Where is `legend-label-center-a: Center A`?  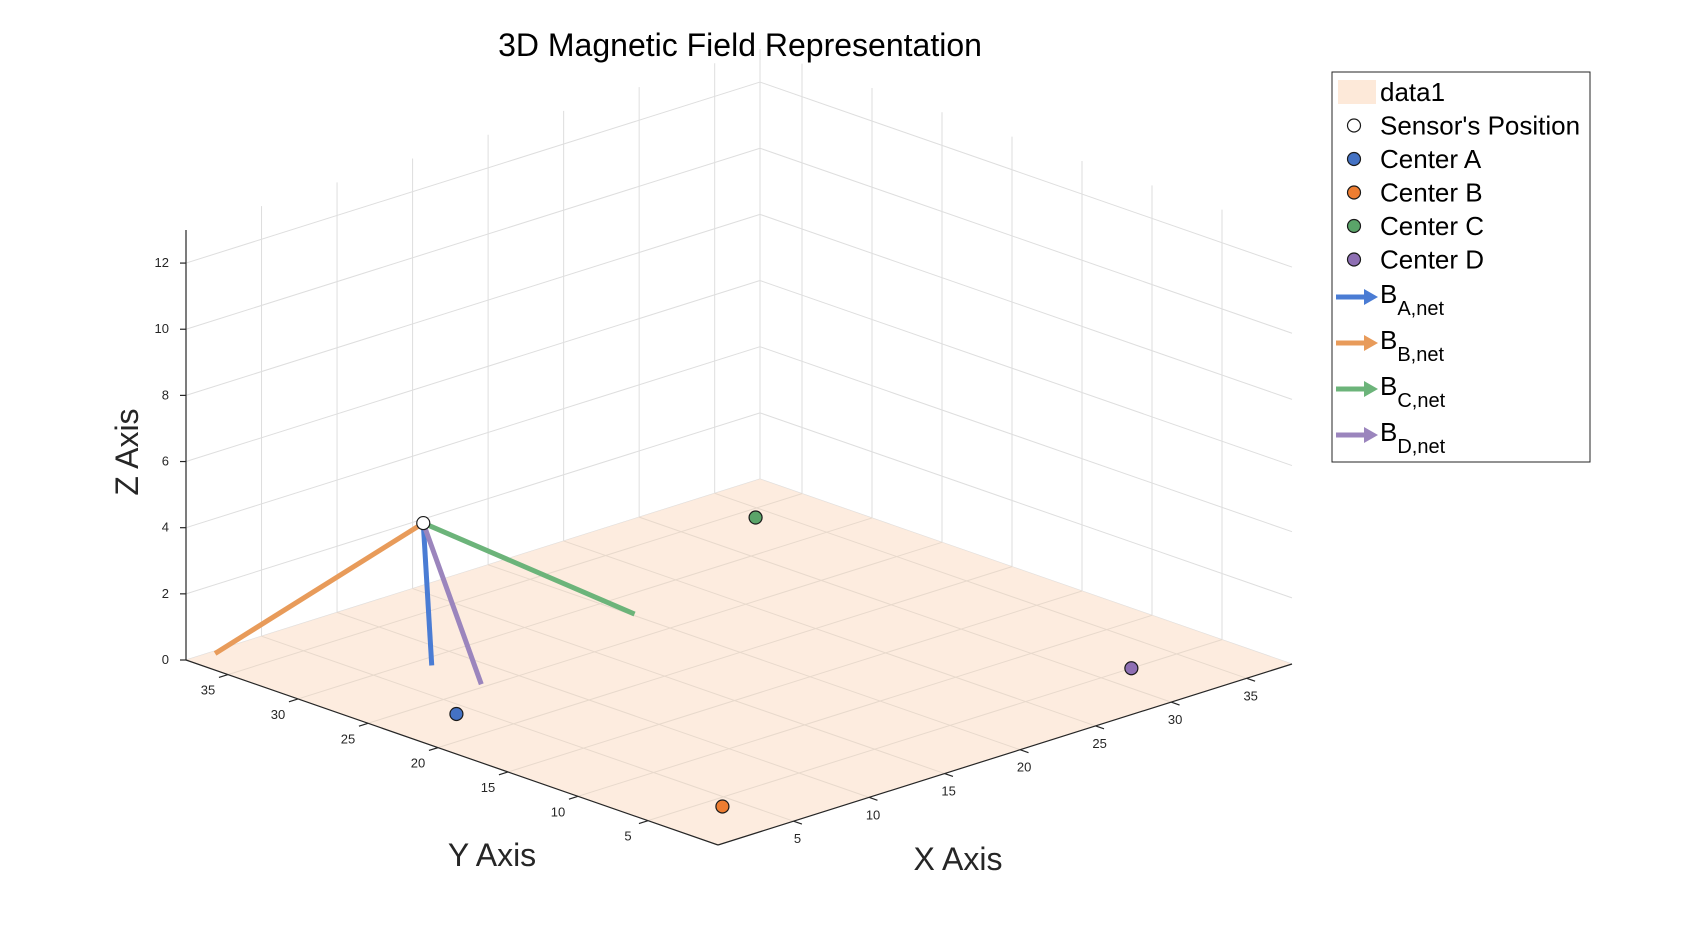
legend-label-center-a: Center A is located at coordinates (1431, 159).